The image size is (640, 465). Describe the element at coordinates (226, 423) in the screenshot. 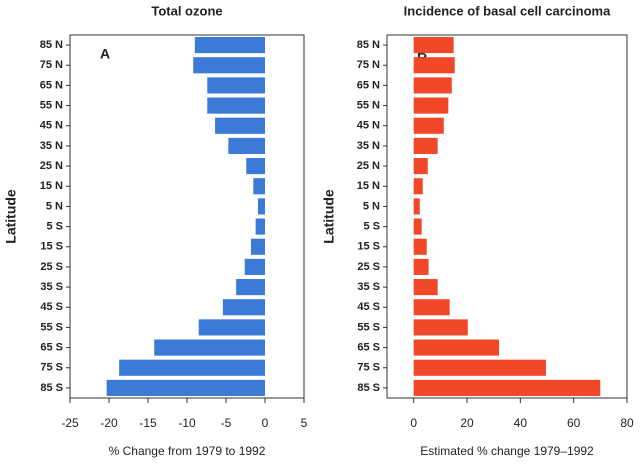

I see `x-tick-label: -5` at that location.